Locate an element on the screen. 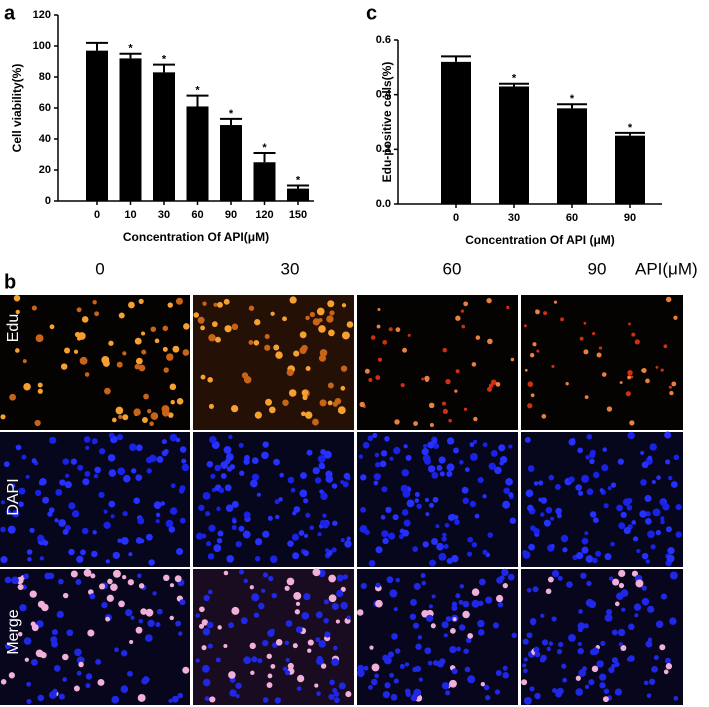 This screenshot has height=707, width=709. x-tick-label: 30 is located at coordinates (514, 218).